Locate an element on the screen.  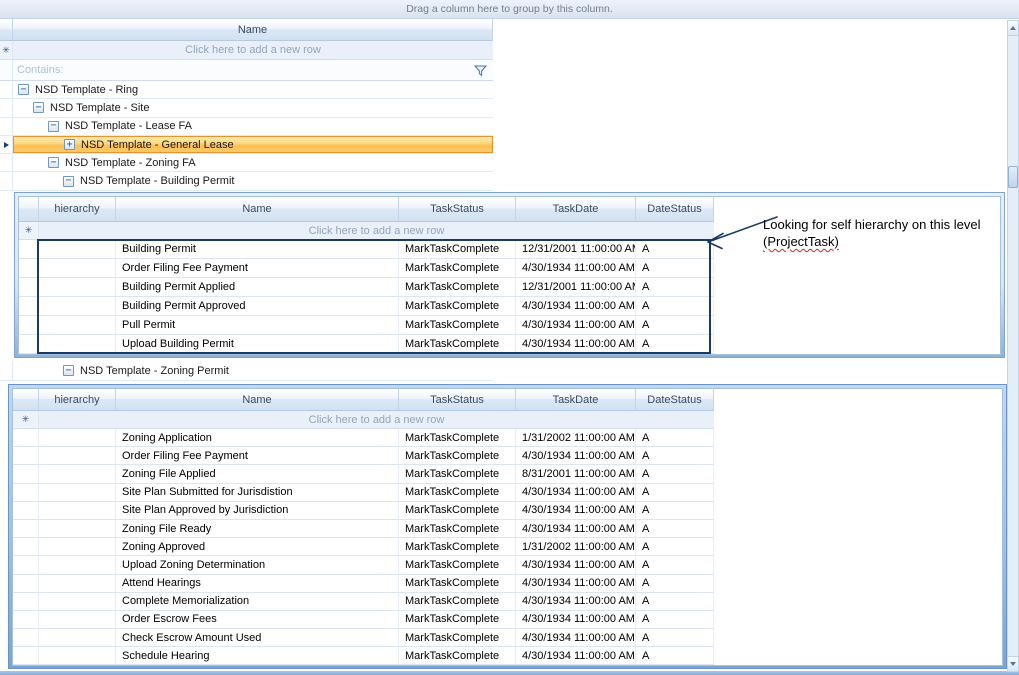
tree-node-lease-fa: − NSD Template - Lease FA is located at coordinates (246, 126).